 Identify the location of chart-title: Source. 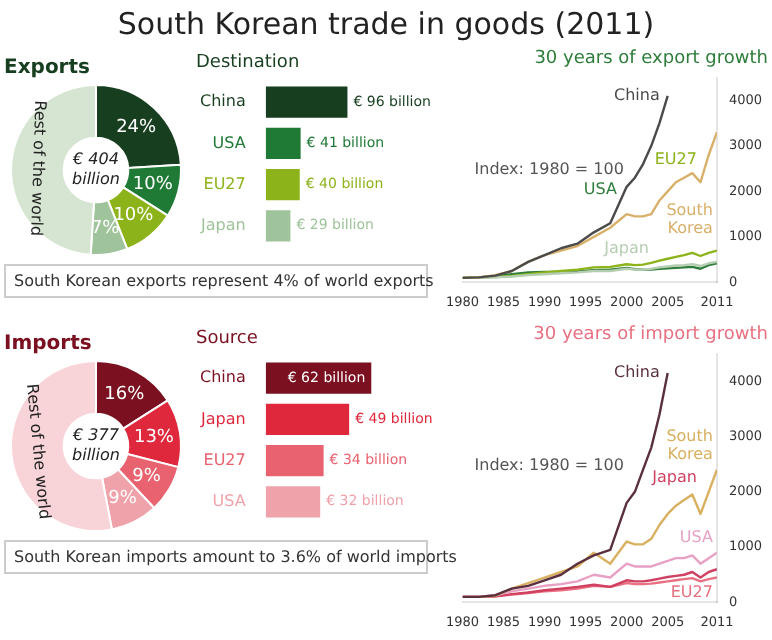
(227, 339).